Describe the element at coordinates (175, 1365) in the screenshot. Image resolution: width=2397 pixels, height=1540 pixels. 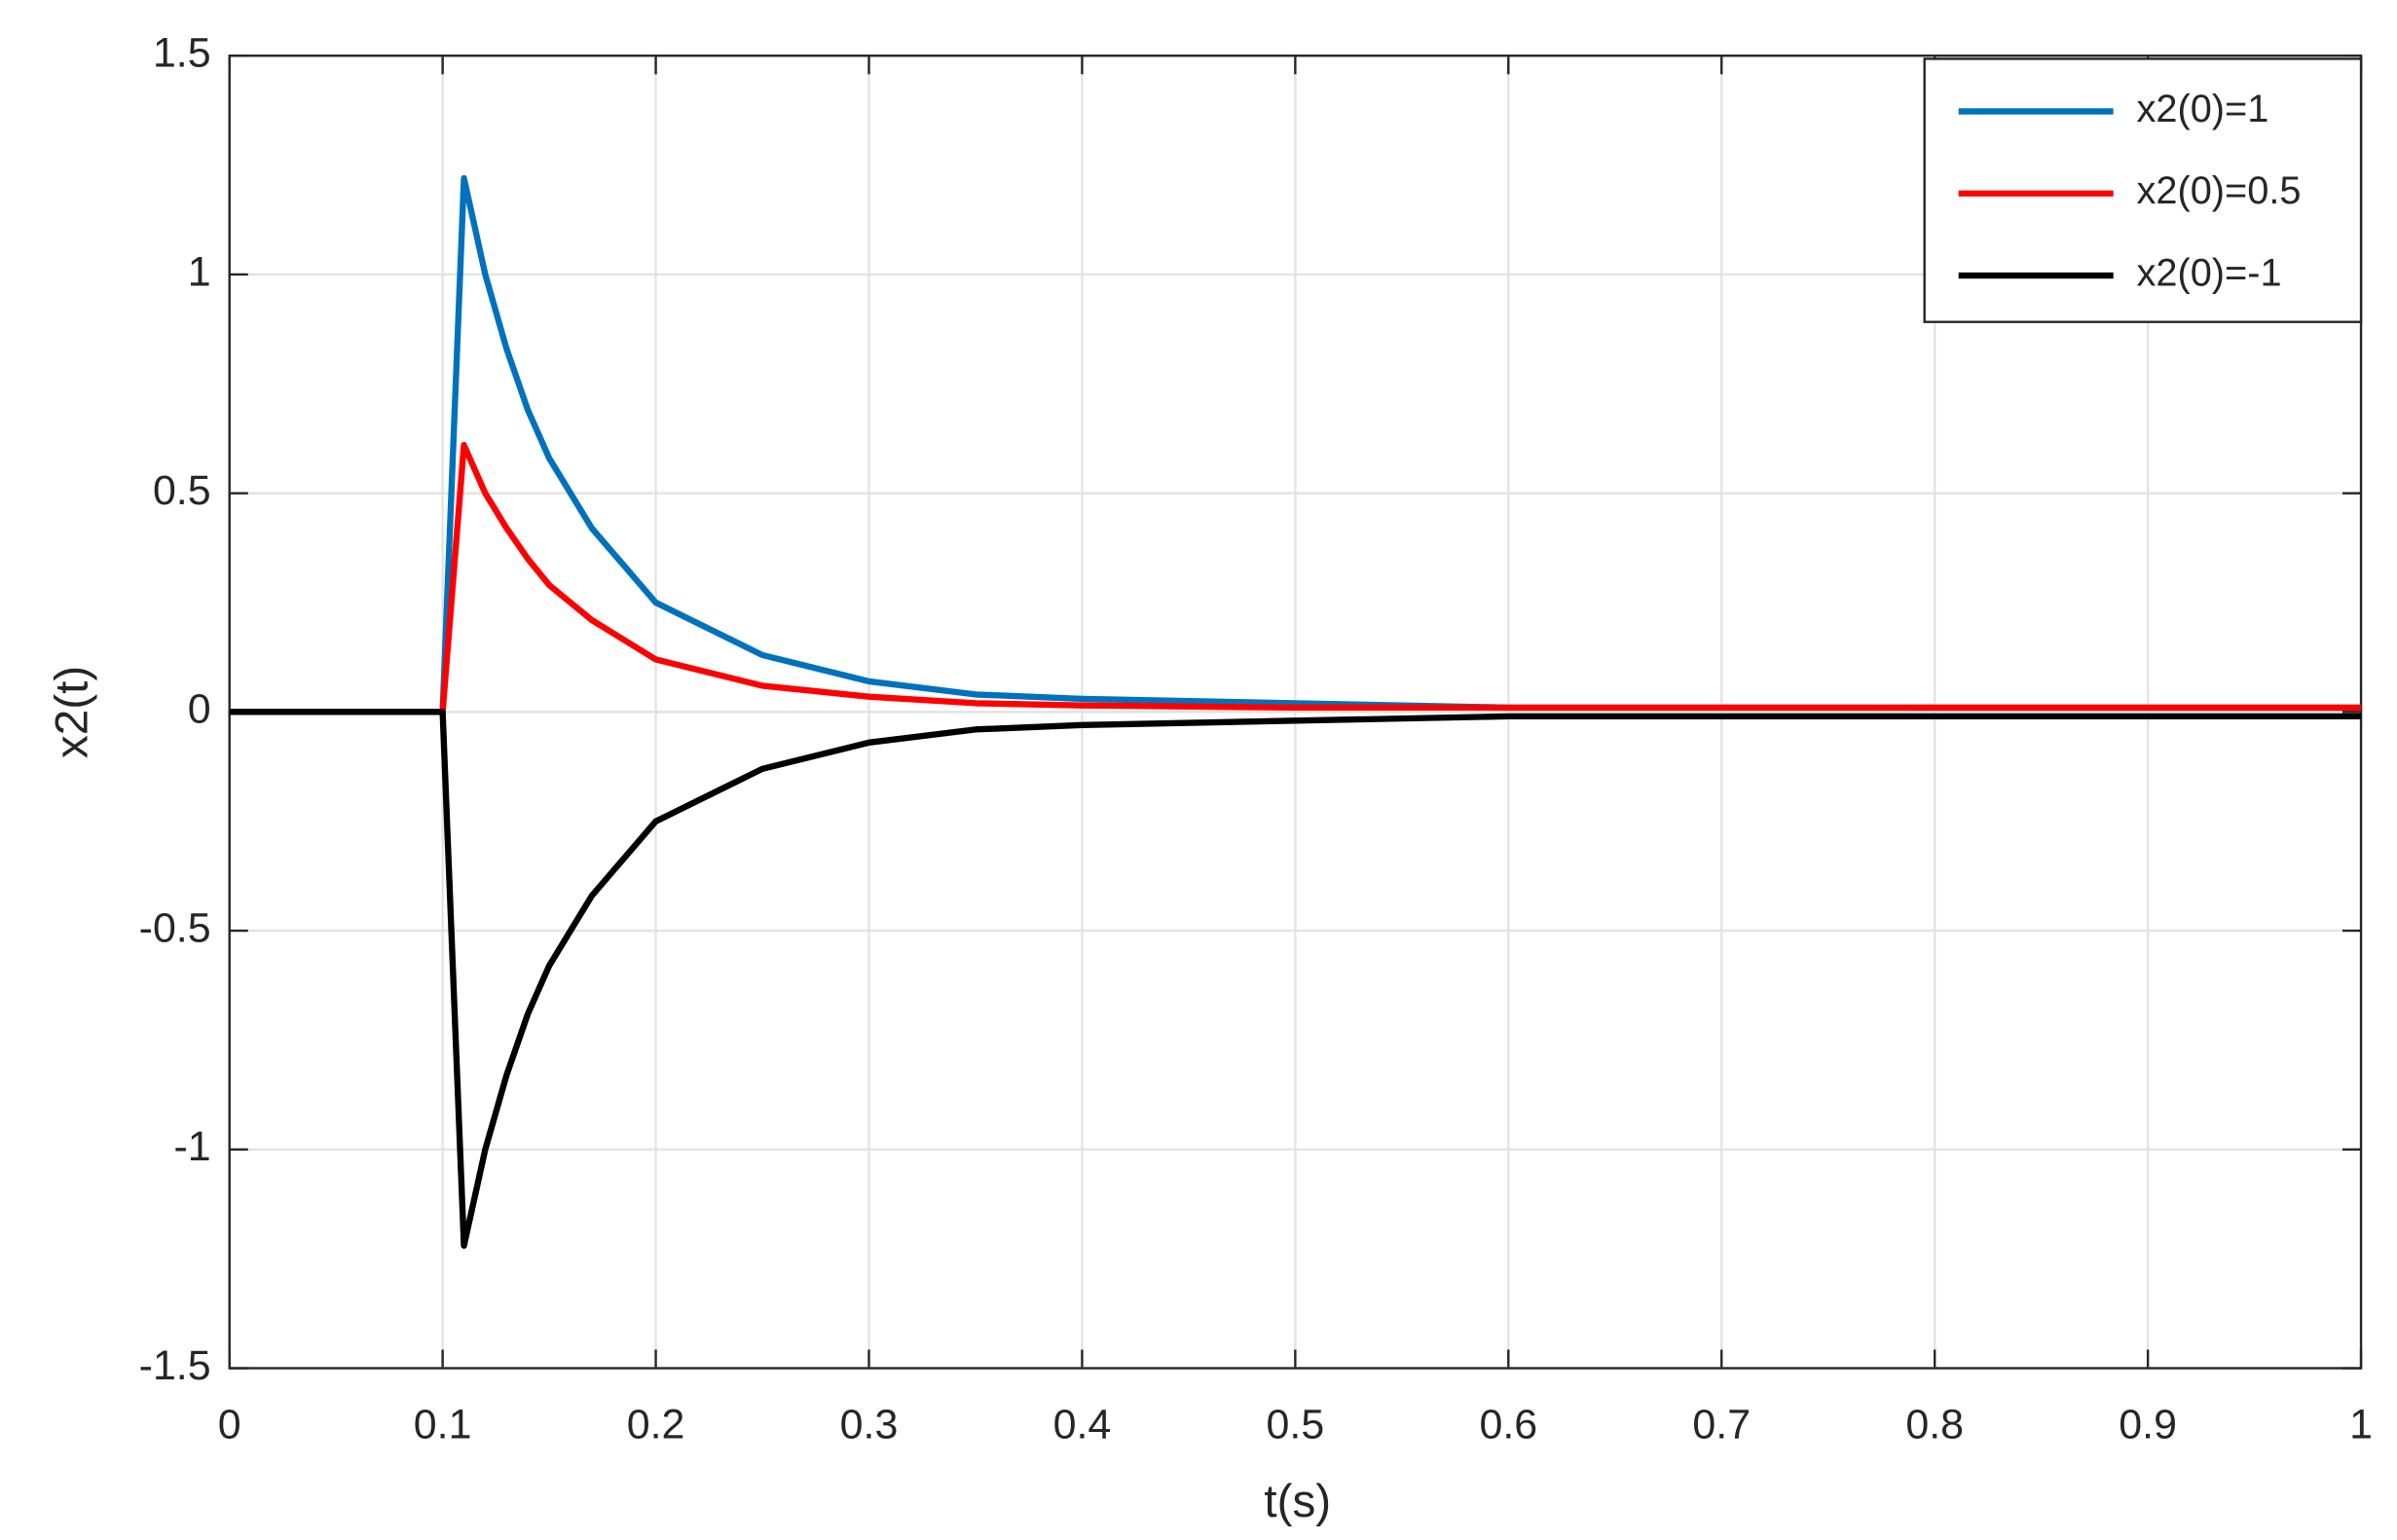
I see `y-tick-label: -1.5` at that location.